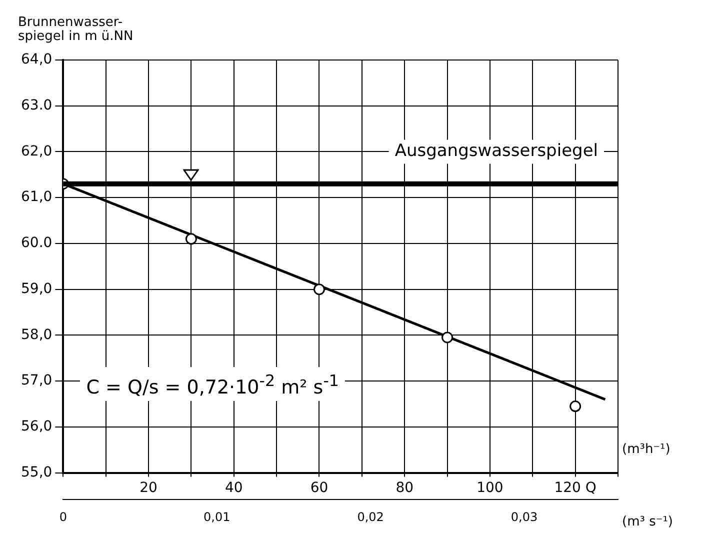  What do you see at coordinates (36, 106) in the screenshot?
I see `y-tick-label: 63.0` at bounding box center [36, 106].